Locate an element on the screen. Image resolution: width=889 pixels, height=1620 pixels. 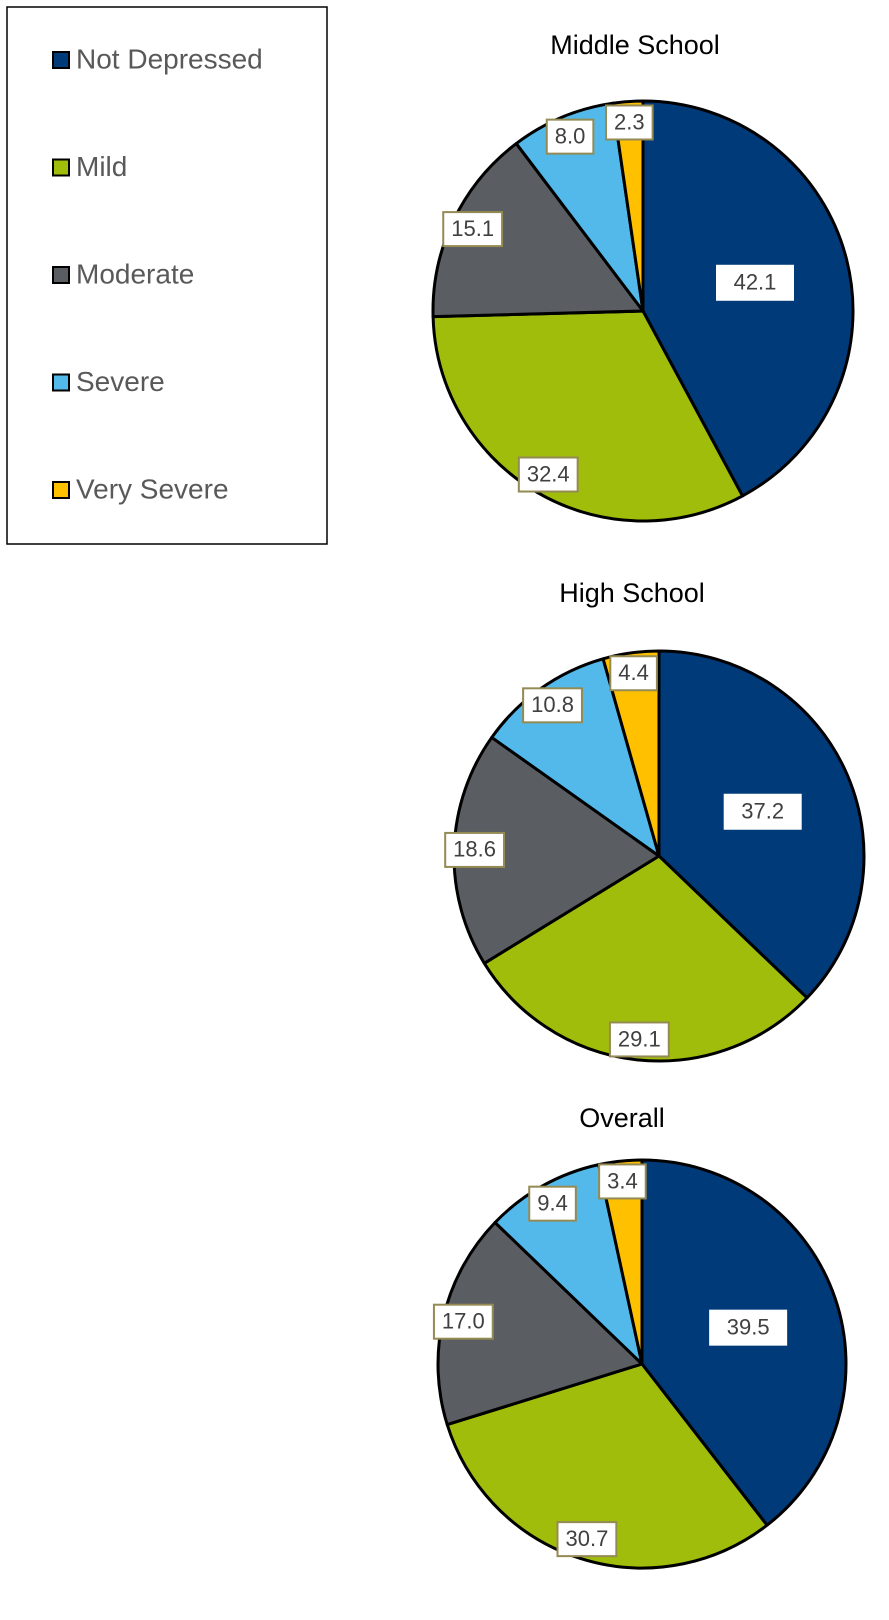
chart-title: High School is located at coordinates (632, 593).